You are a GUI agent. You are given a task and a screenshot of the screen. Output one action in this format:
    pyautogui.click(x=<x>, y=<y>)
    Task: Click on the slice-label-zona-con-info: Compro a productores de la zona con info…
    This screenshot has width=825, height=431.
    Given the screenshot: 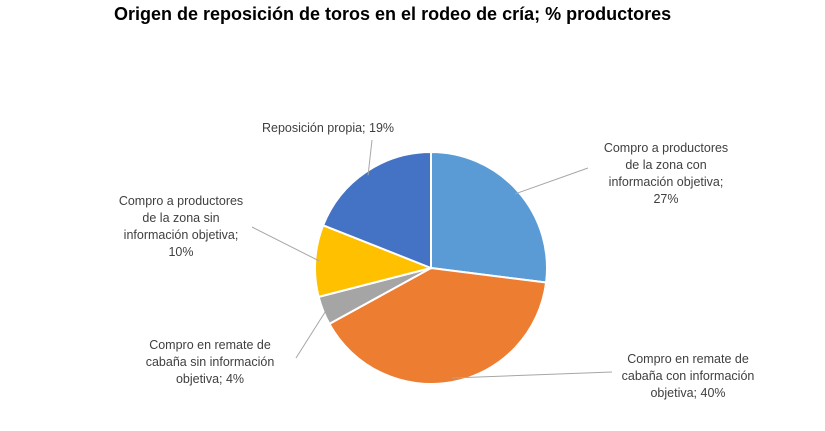 What is the action you would take?
    pyautogui.click(x=666, y=173)
    